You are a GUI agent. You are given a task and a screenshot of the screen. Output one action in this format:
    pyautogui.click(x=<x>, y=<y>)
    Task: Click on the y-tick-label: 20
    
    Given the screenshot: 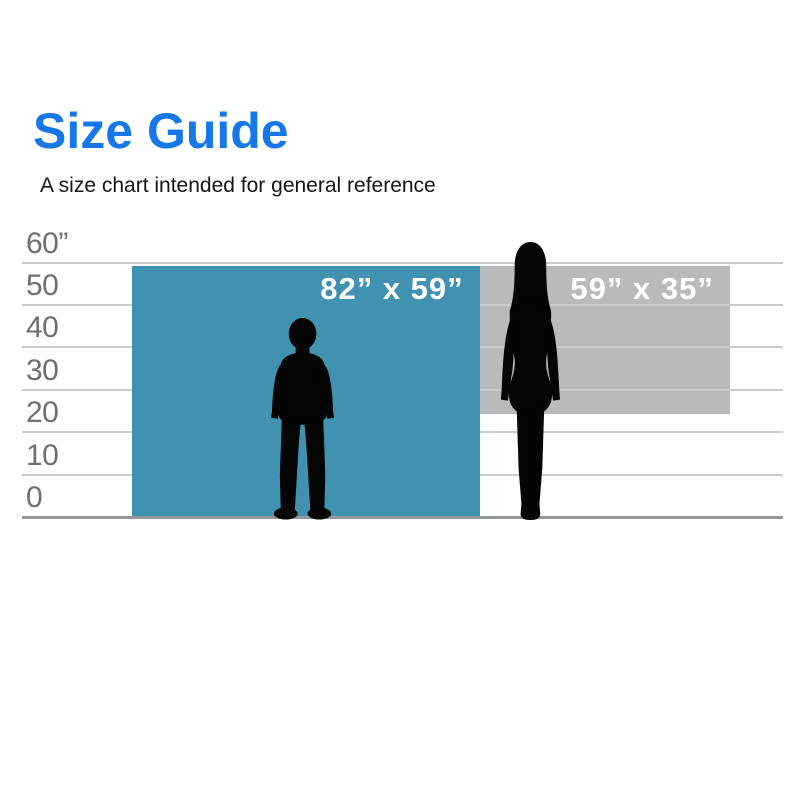 What is the action you would take?
    pyautogui.click(x=42, y=413)
    